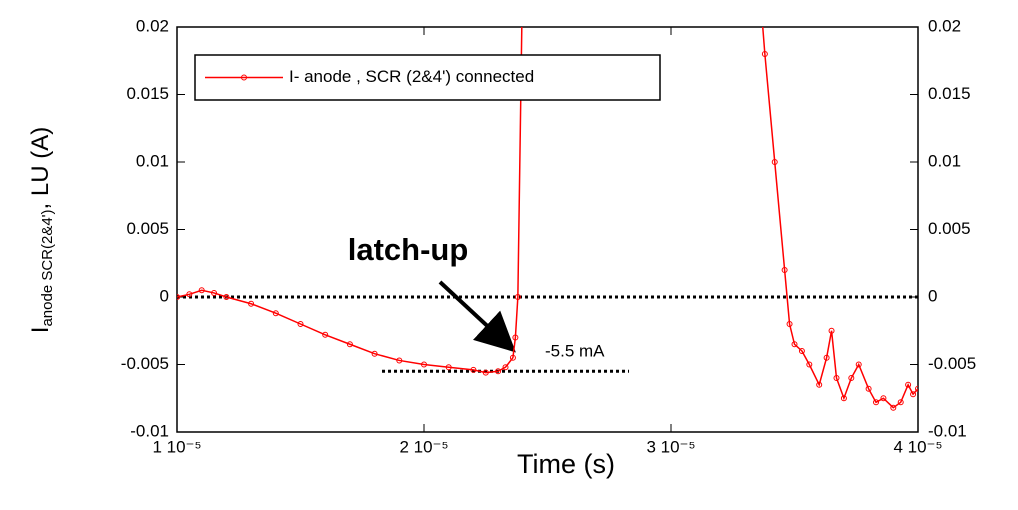  Describe the element at coordinates (949, 93) in the screenshot. I see `y2-tick-label: 0.015` at that location.